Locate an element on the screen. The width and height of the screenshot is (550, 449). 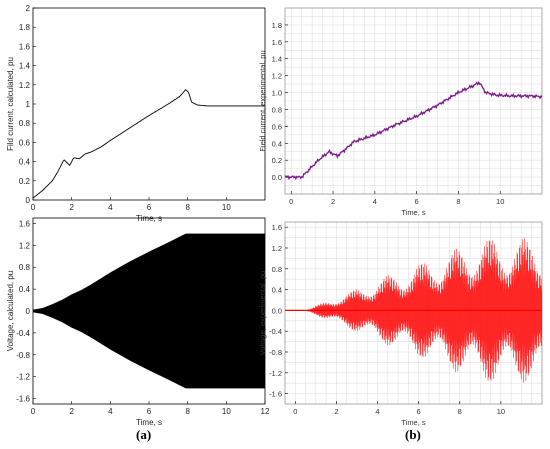
y-tick-label: 1 is located at coordinates (28, 104).